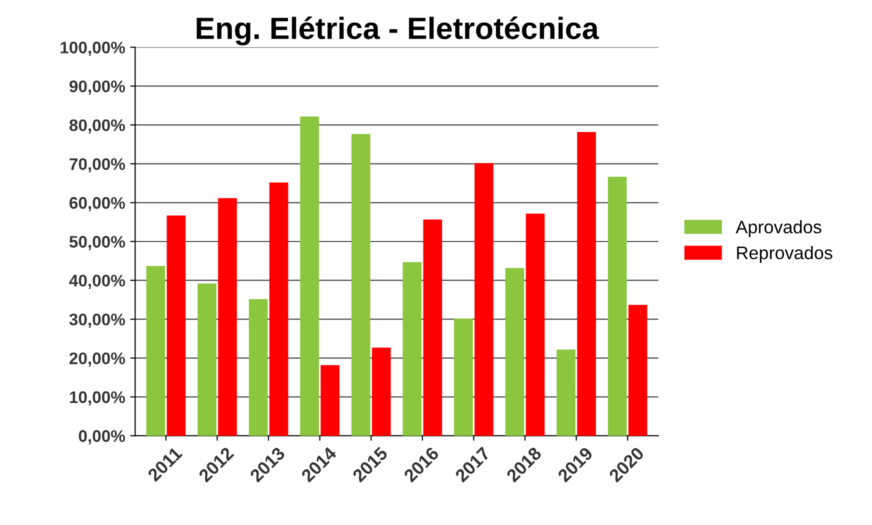 This screenshot has height=525, width=872. Describe the element at coordinates (97, 126) in the screenshot. I see `y-tick-label: 80,00%` at that location.